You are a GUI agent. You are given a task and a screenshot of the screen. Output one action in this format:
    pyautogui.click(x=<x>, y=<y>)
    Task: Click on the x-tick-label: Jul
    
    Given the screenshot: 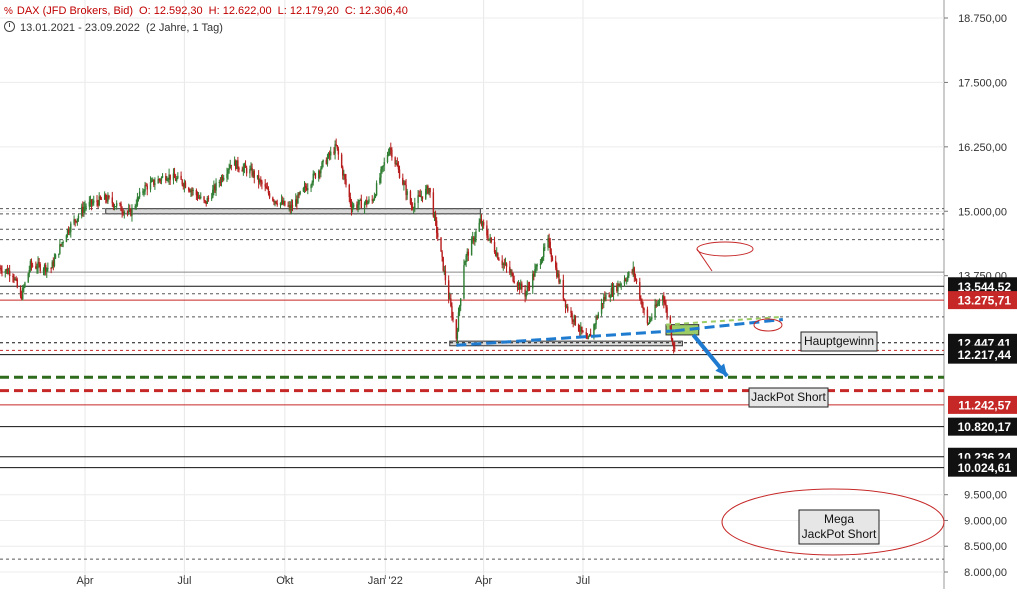 What is the action you would take?
    pyautogui.click(x=583, y=581)
    